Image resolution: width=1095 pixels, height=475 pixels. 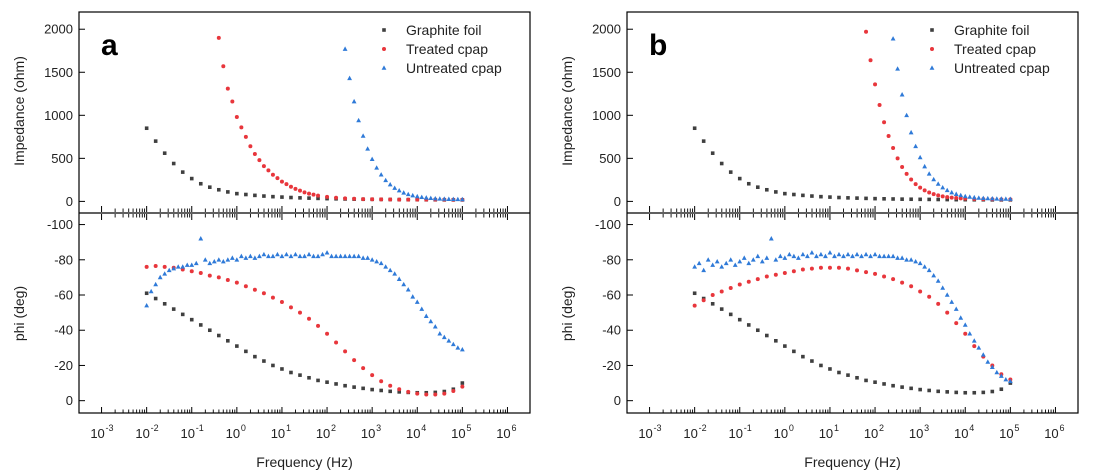 What do you see at coordinates (19, 313) in the screenshot?
I see `y-axis-label: phi (deg)` at bounding box center [19, 313].